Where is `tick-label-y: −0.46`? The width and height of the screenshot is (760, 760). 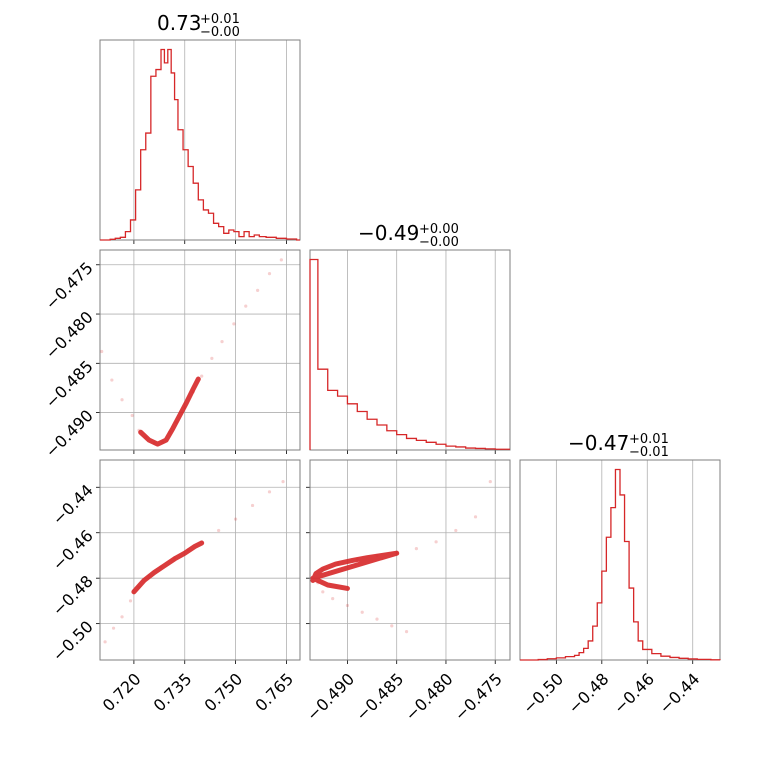 tick-label-y: −0.46 is located at coordinates (73, 550).